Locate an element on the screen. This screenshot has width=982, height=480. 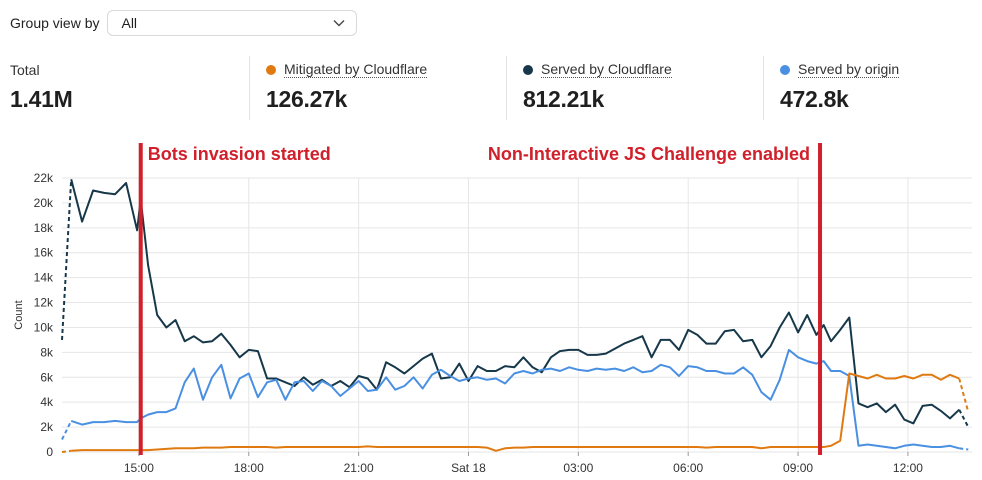
stat-mitigated: Mitigated by Cloudflare 126.27k is located at coordinates (377, 88).